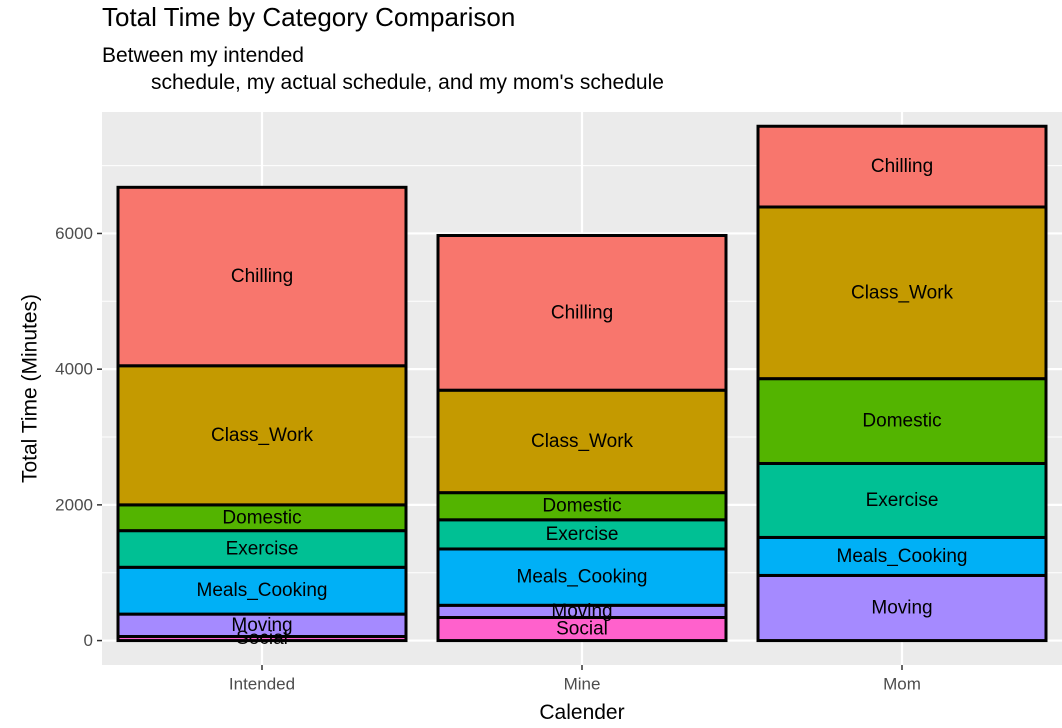 The width and height of the screenshot is (1062, 728). Describe the element at coordinates (203, 55) in the screenshot. I see `chart-subtitle-line-1: Between my intended` at that location.